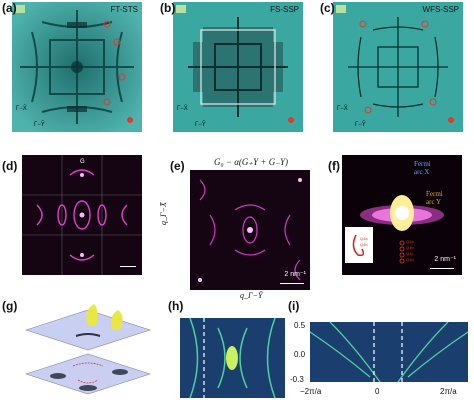 The width and height of the screenshot is (474, 406). What do you see at coordinates (182, 109) in the screenshot?
I see `panel-b-axis-v: Γ−X̄` at bounding box center [182, 109].